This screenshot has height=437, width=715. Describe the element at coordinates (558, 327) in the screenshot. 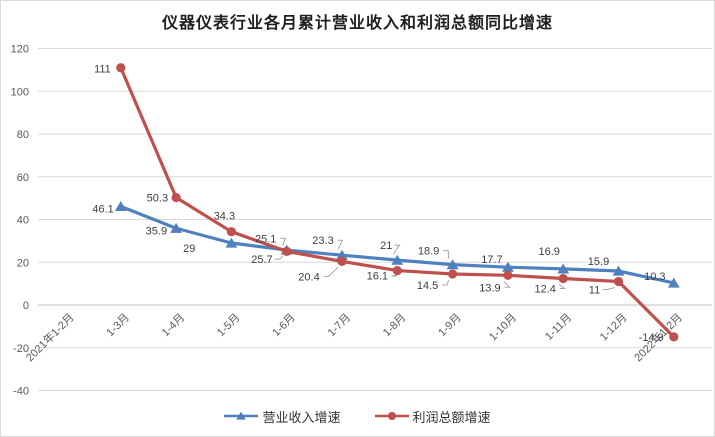

I see `x-tick-label: 1-11月` at that location.